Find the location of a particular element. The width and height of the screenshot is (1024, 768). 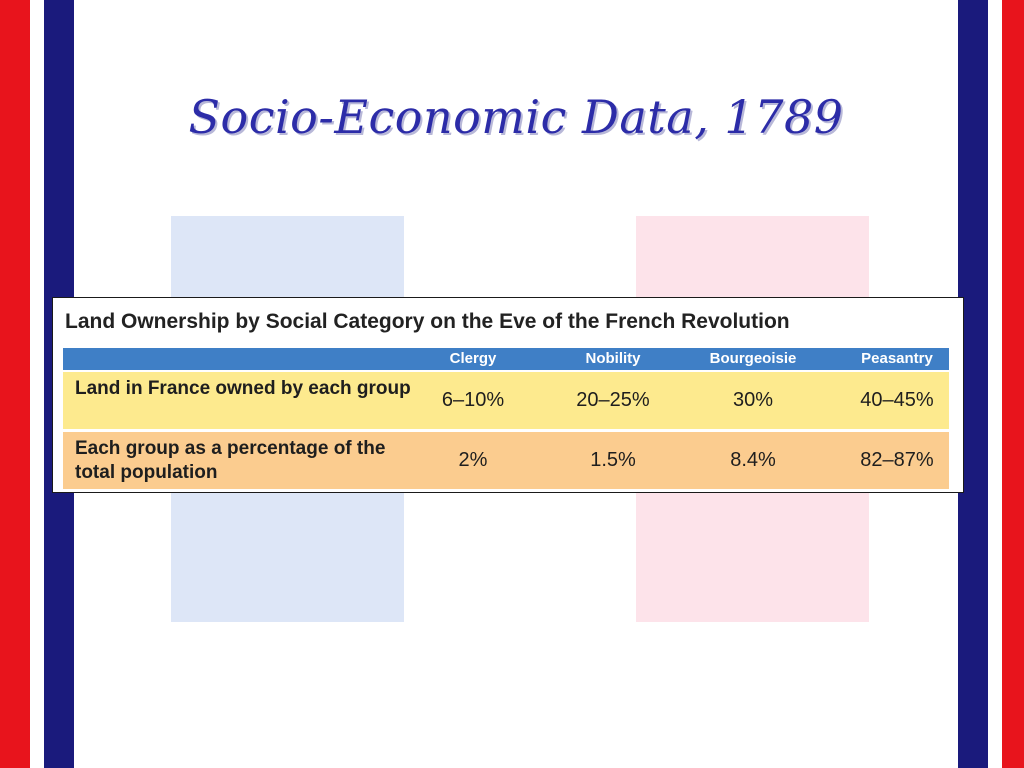

cell-nobility: 1.5% is located at coordinates (613, 460).